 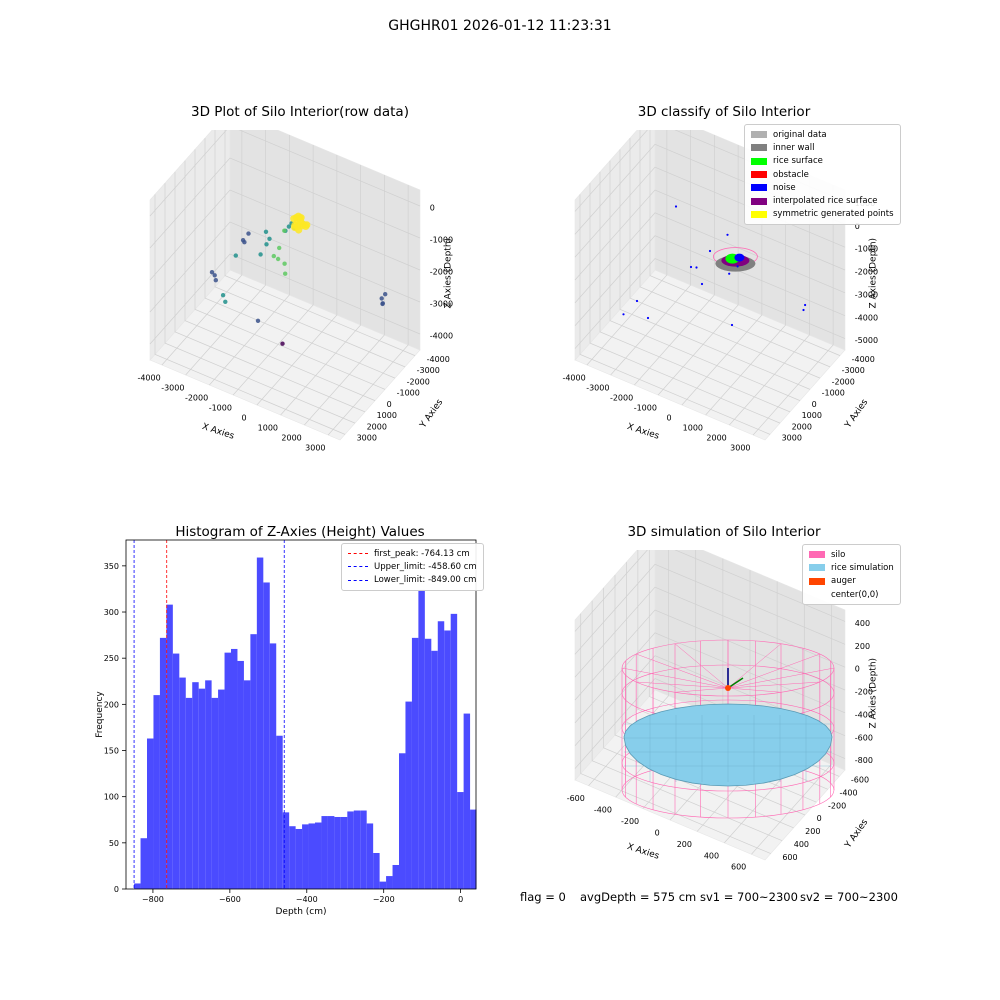 I want to click on back-pane, so click(x=325, y=240).